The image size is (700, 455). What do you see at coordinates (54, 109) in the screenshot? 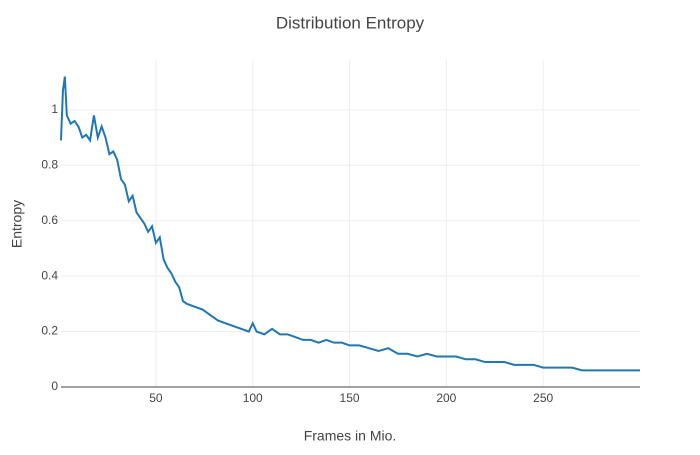
I see `y-tick-label: 1` at bounding box center [54, 109].